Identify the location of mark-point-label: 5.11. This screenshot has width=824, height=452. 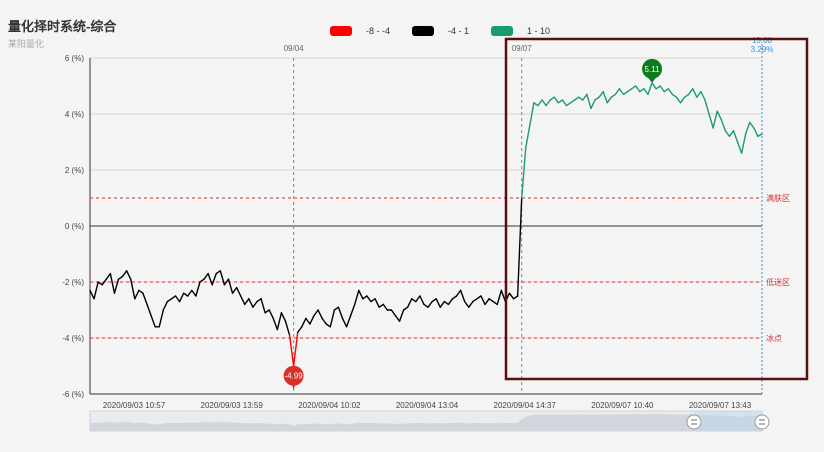
(653, 69).